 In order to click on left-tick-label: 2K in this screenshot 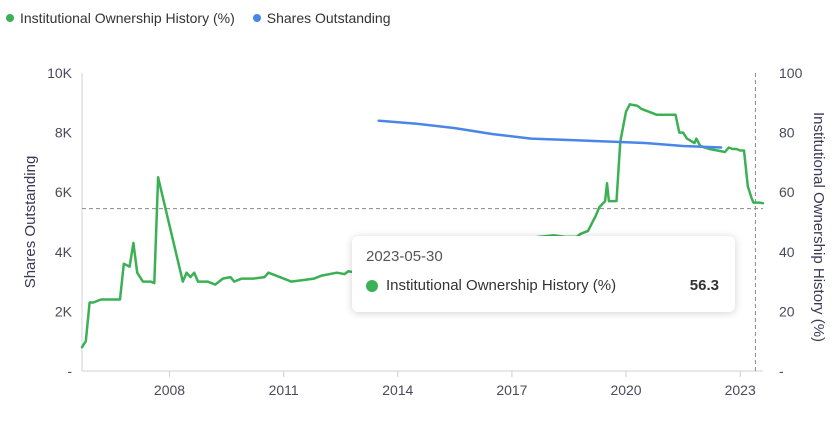, I will do `click(64, 311)`.